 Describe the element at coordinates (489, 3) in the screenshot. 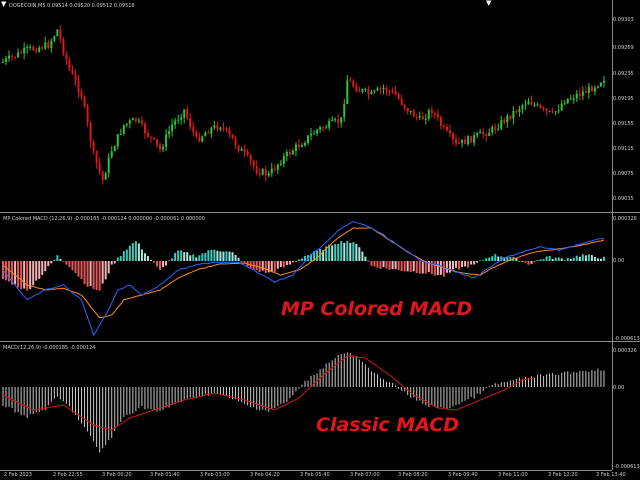

I see `chart-shift-marker-icon: ▼` at that location.